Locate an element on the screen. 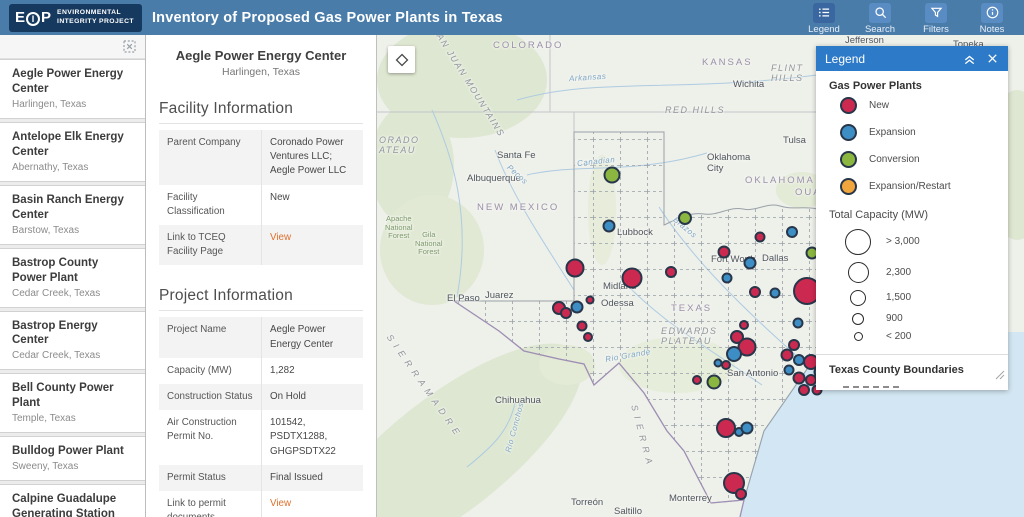 Image resolution: width=1024 pixels, height=517 pixels. legend-category-row: New is located at coordinates (924, 105).